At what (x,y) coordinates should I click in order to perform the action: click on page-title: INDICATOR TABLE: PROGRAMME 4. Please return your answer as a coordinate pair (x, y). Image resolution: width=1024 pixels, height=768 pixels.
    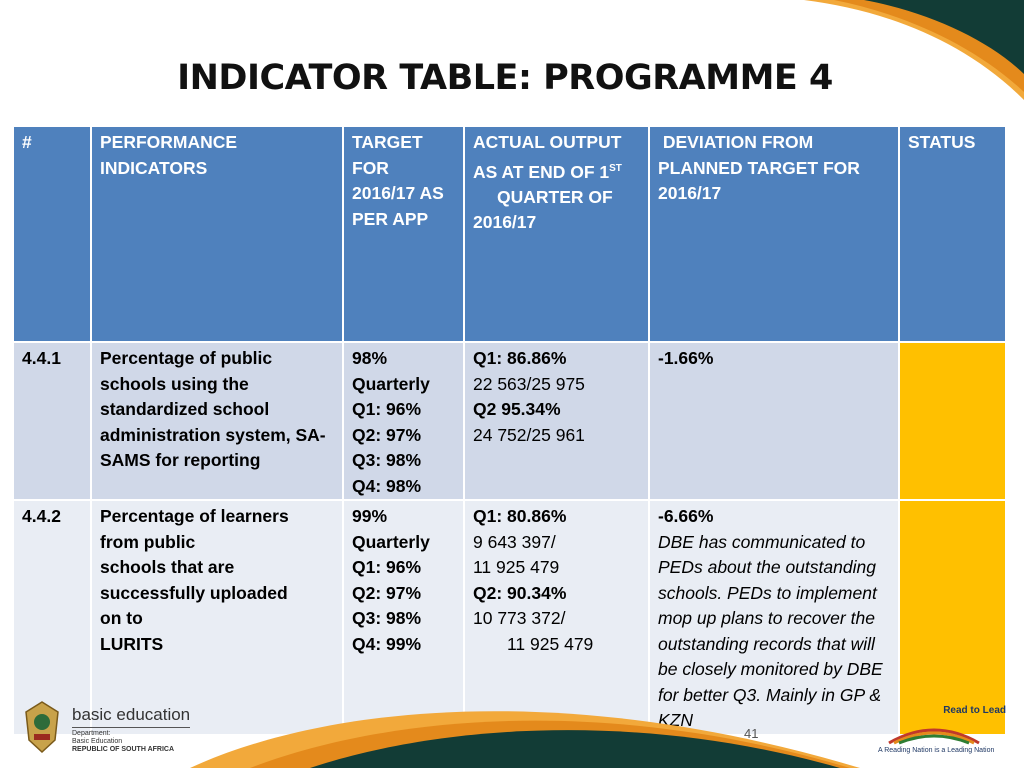
    Looking at the image, I should click on (505, 78).